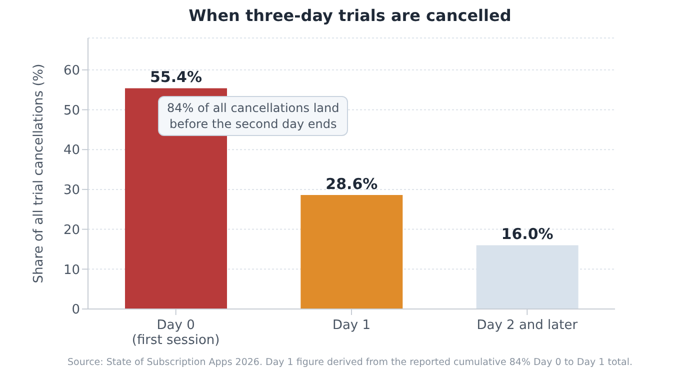 This screenshot has height=379, width=700. Describe the element at coordinates (39, 174) in the screenshot. I see `y-axis-title: Share of all trial cancellations (%)` at that location.